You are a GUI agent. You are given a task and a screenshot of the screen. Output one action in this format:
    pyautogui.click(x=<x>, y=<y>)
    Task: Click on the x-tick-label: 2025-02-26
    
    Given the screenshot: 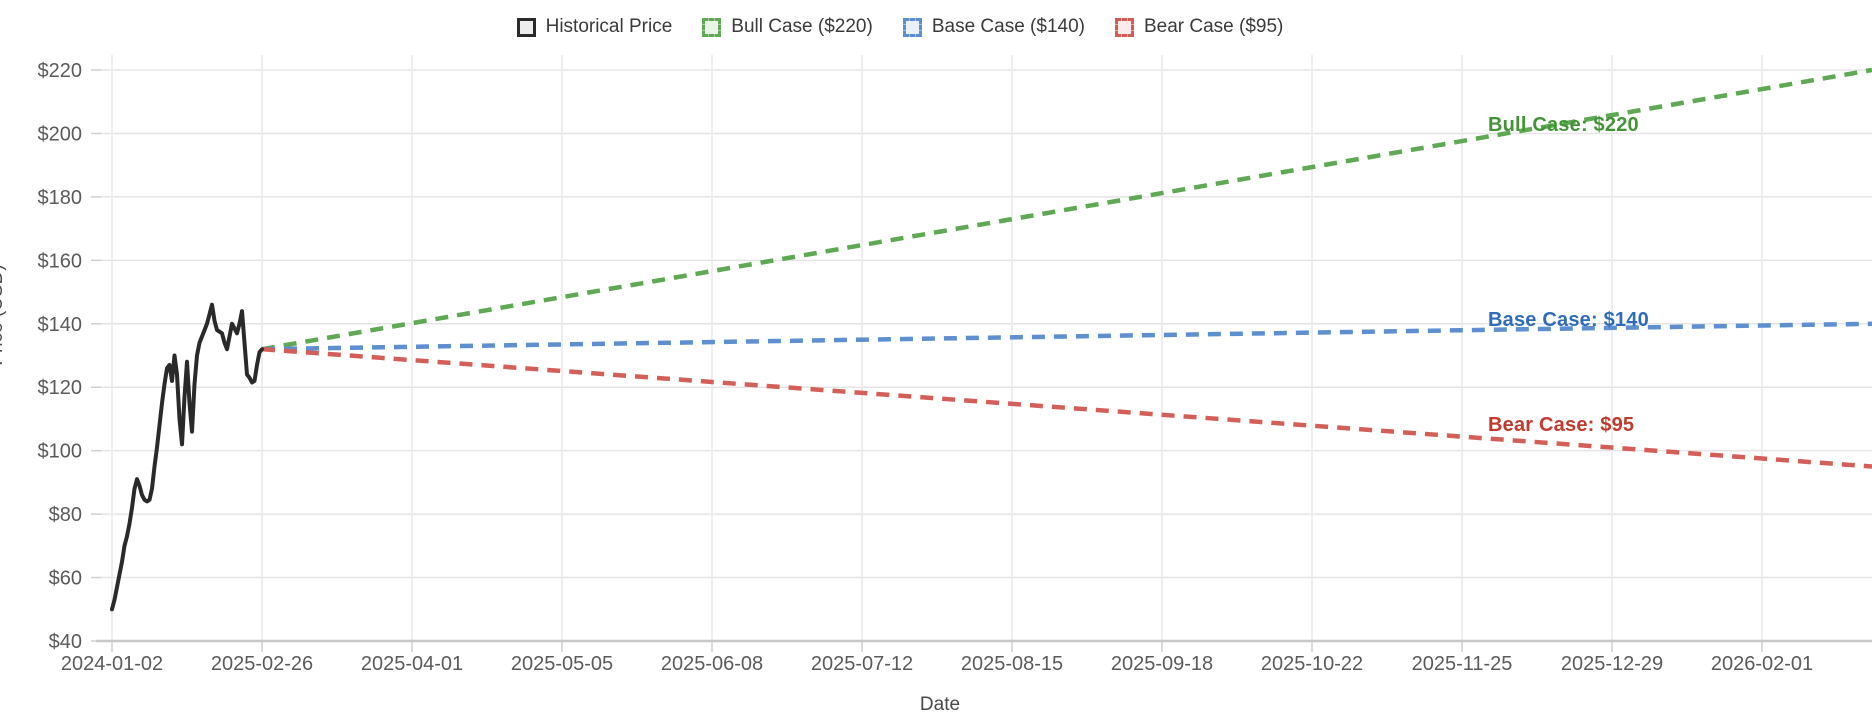 What is the action you would take?
    pyautogui.click(x=262, y=664)
    